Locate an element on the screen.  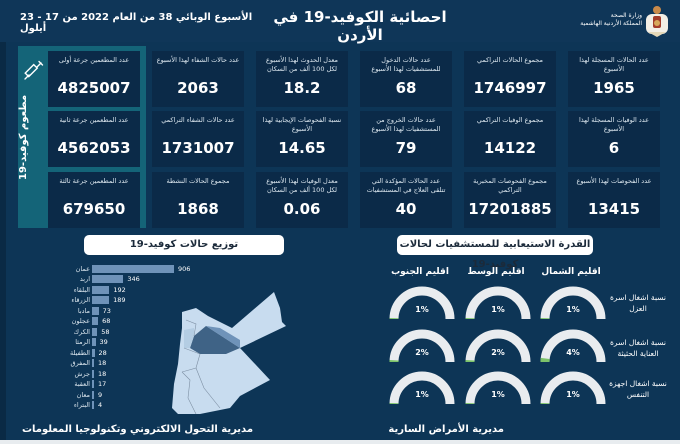
bar-row: العقبة 17 is located at coordinates (120, 384).